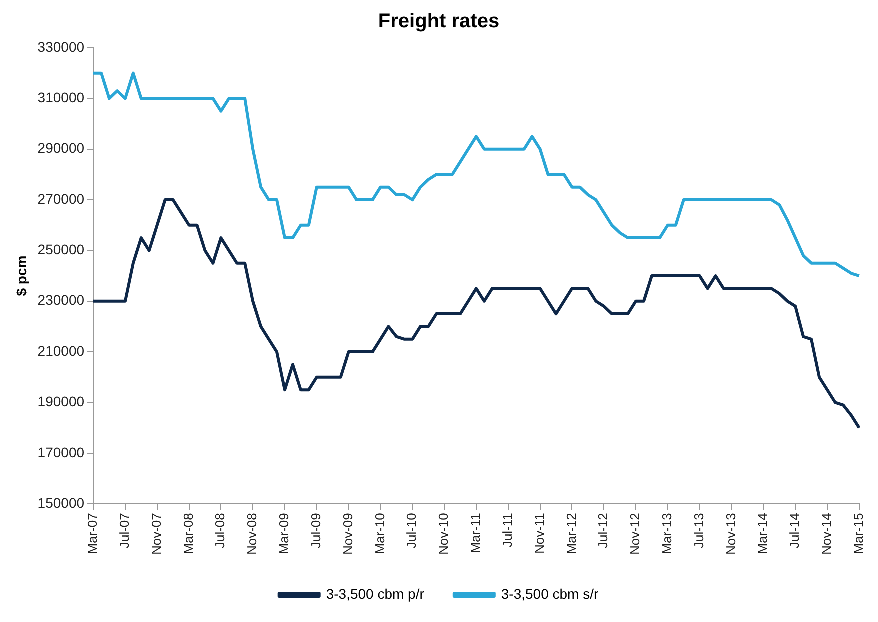 The width and height of the screenshot is (878, 622). Describe the element at coordinates (124, 531) in the screenshot. I see `x-tick-label: Jul-07` at that location.